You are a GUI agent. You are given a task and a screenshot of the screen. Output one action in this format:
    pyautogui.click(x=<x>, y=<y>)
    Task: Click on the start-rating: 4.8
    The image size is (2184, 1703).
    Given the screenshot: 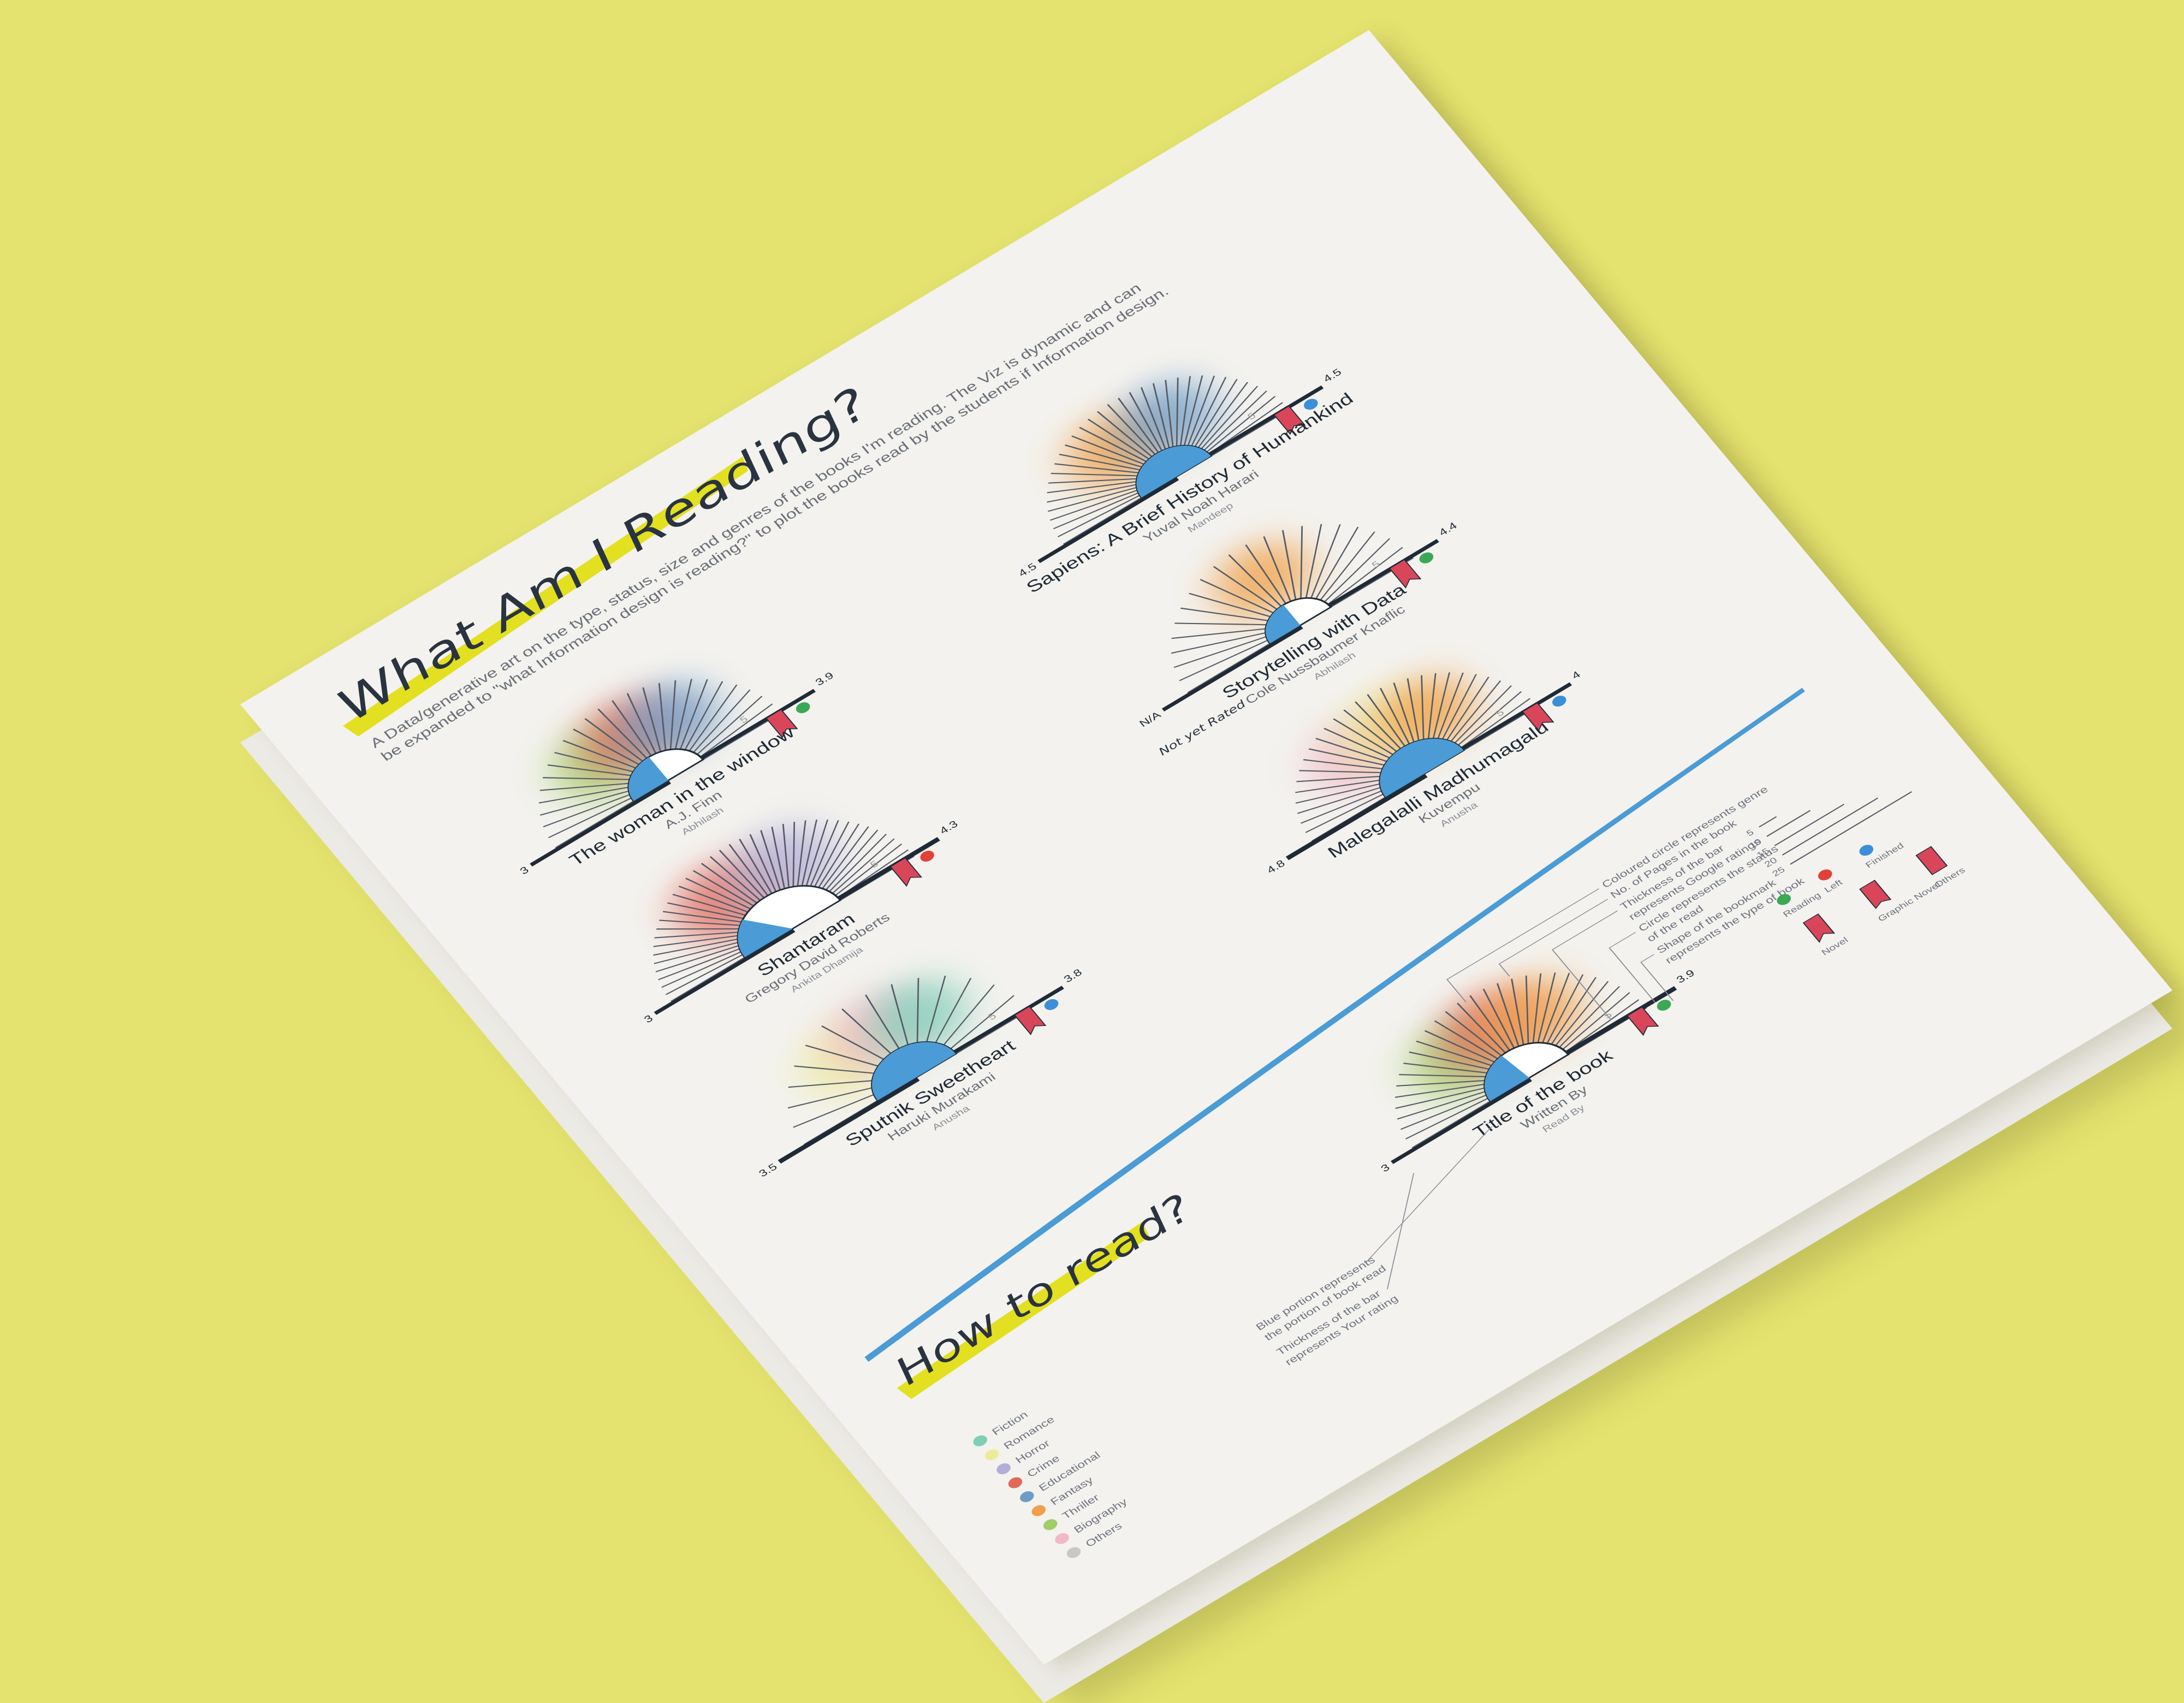 What is the action you would take?
    pyautogui.click(x=1276, y=867)
    